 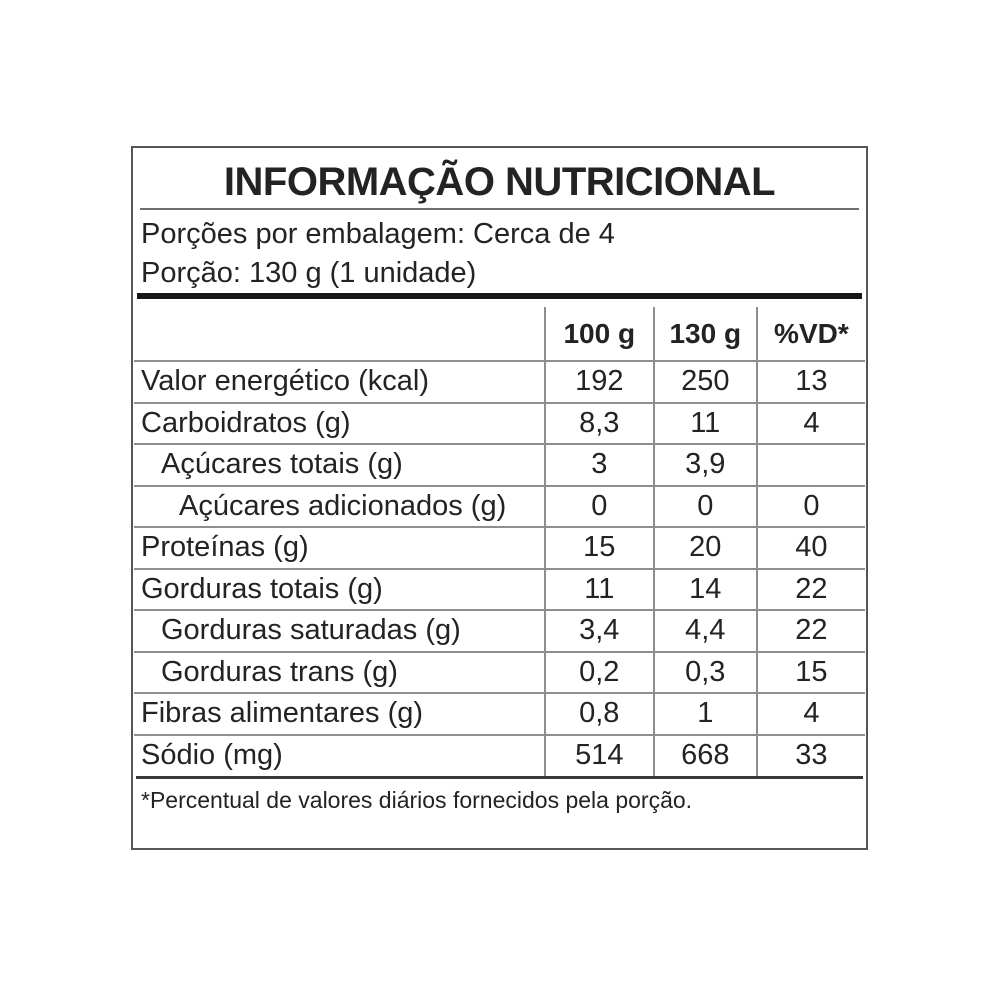 What do you see at coordinates (810, 381) in the screenshot?
I see `value-percent-dv: 13` at bounding box center [810, 381].